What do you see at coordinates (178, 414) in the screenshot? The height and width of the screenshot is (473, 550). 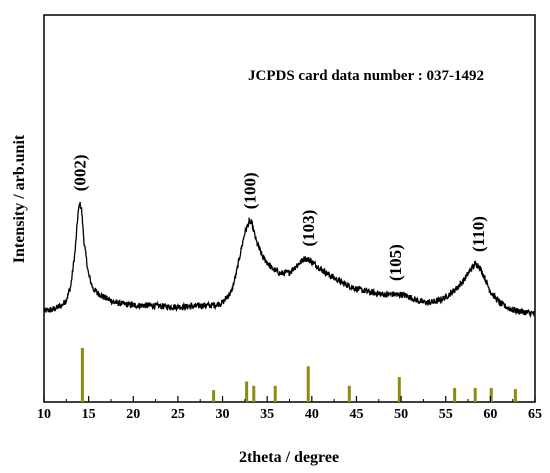 I see `x-tick-label: 25` at bounding box center [178, 414].